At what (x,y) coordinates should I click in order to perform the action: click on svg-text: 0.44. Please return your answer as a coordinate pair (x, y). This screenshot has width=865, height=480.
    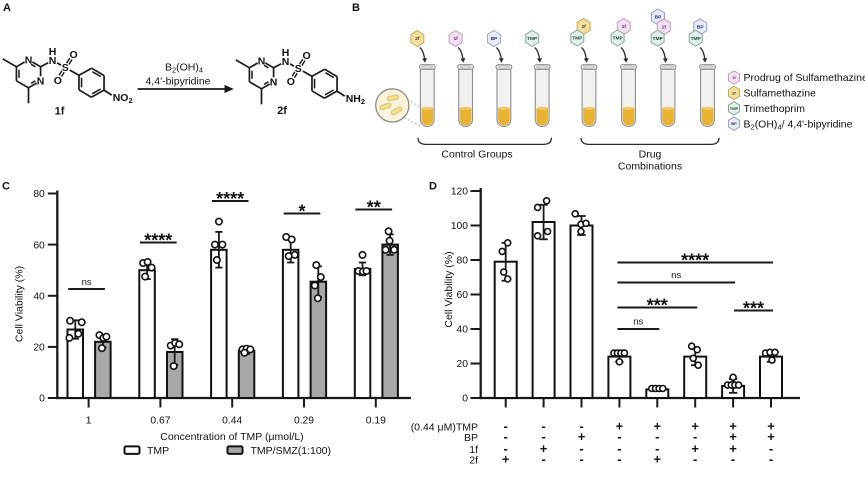
    Looking at the image, I should click on (232, 421).